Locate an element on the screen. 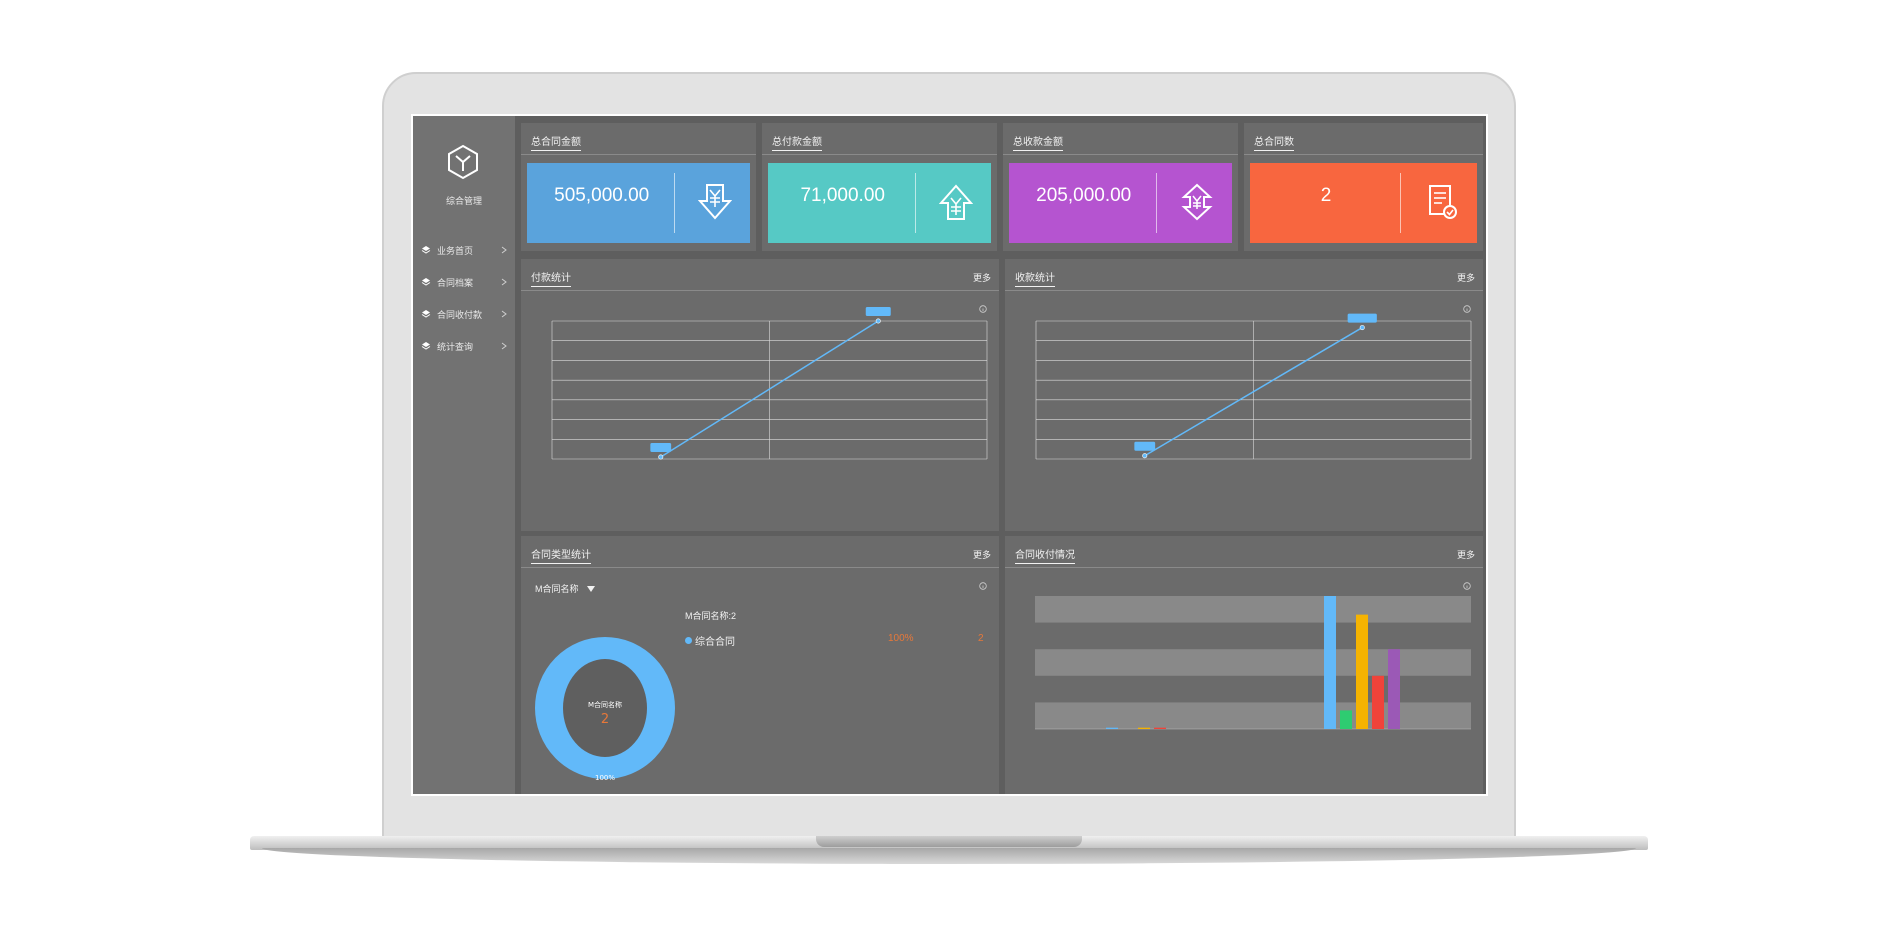 This screenshot has height=927, width=1889. stat-value: 505,000.00 is located at coordinates (602, 195).